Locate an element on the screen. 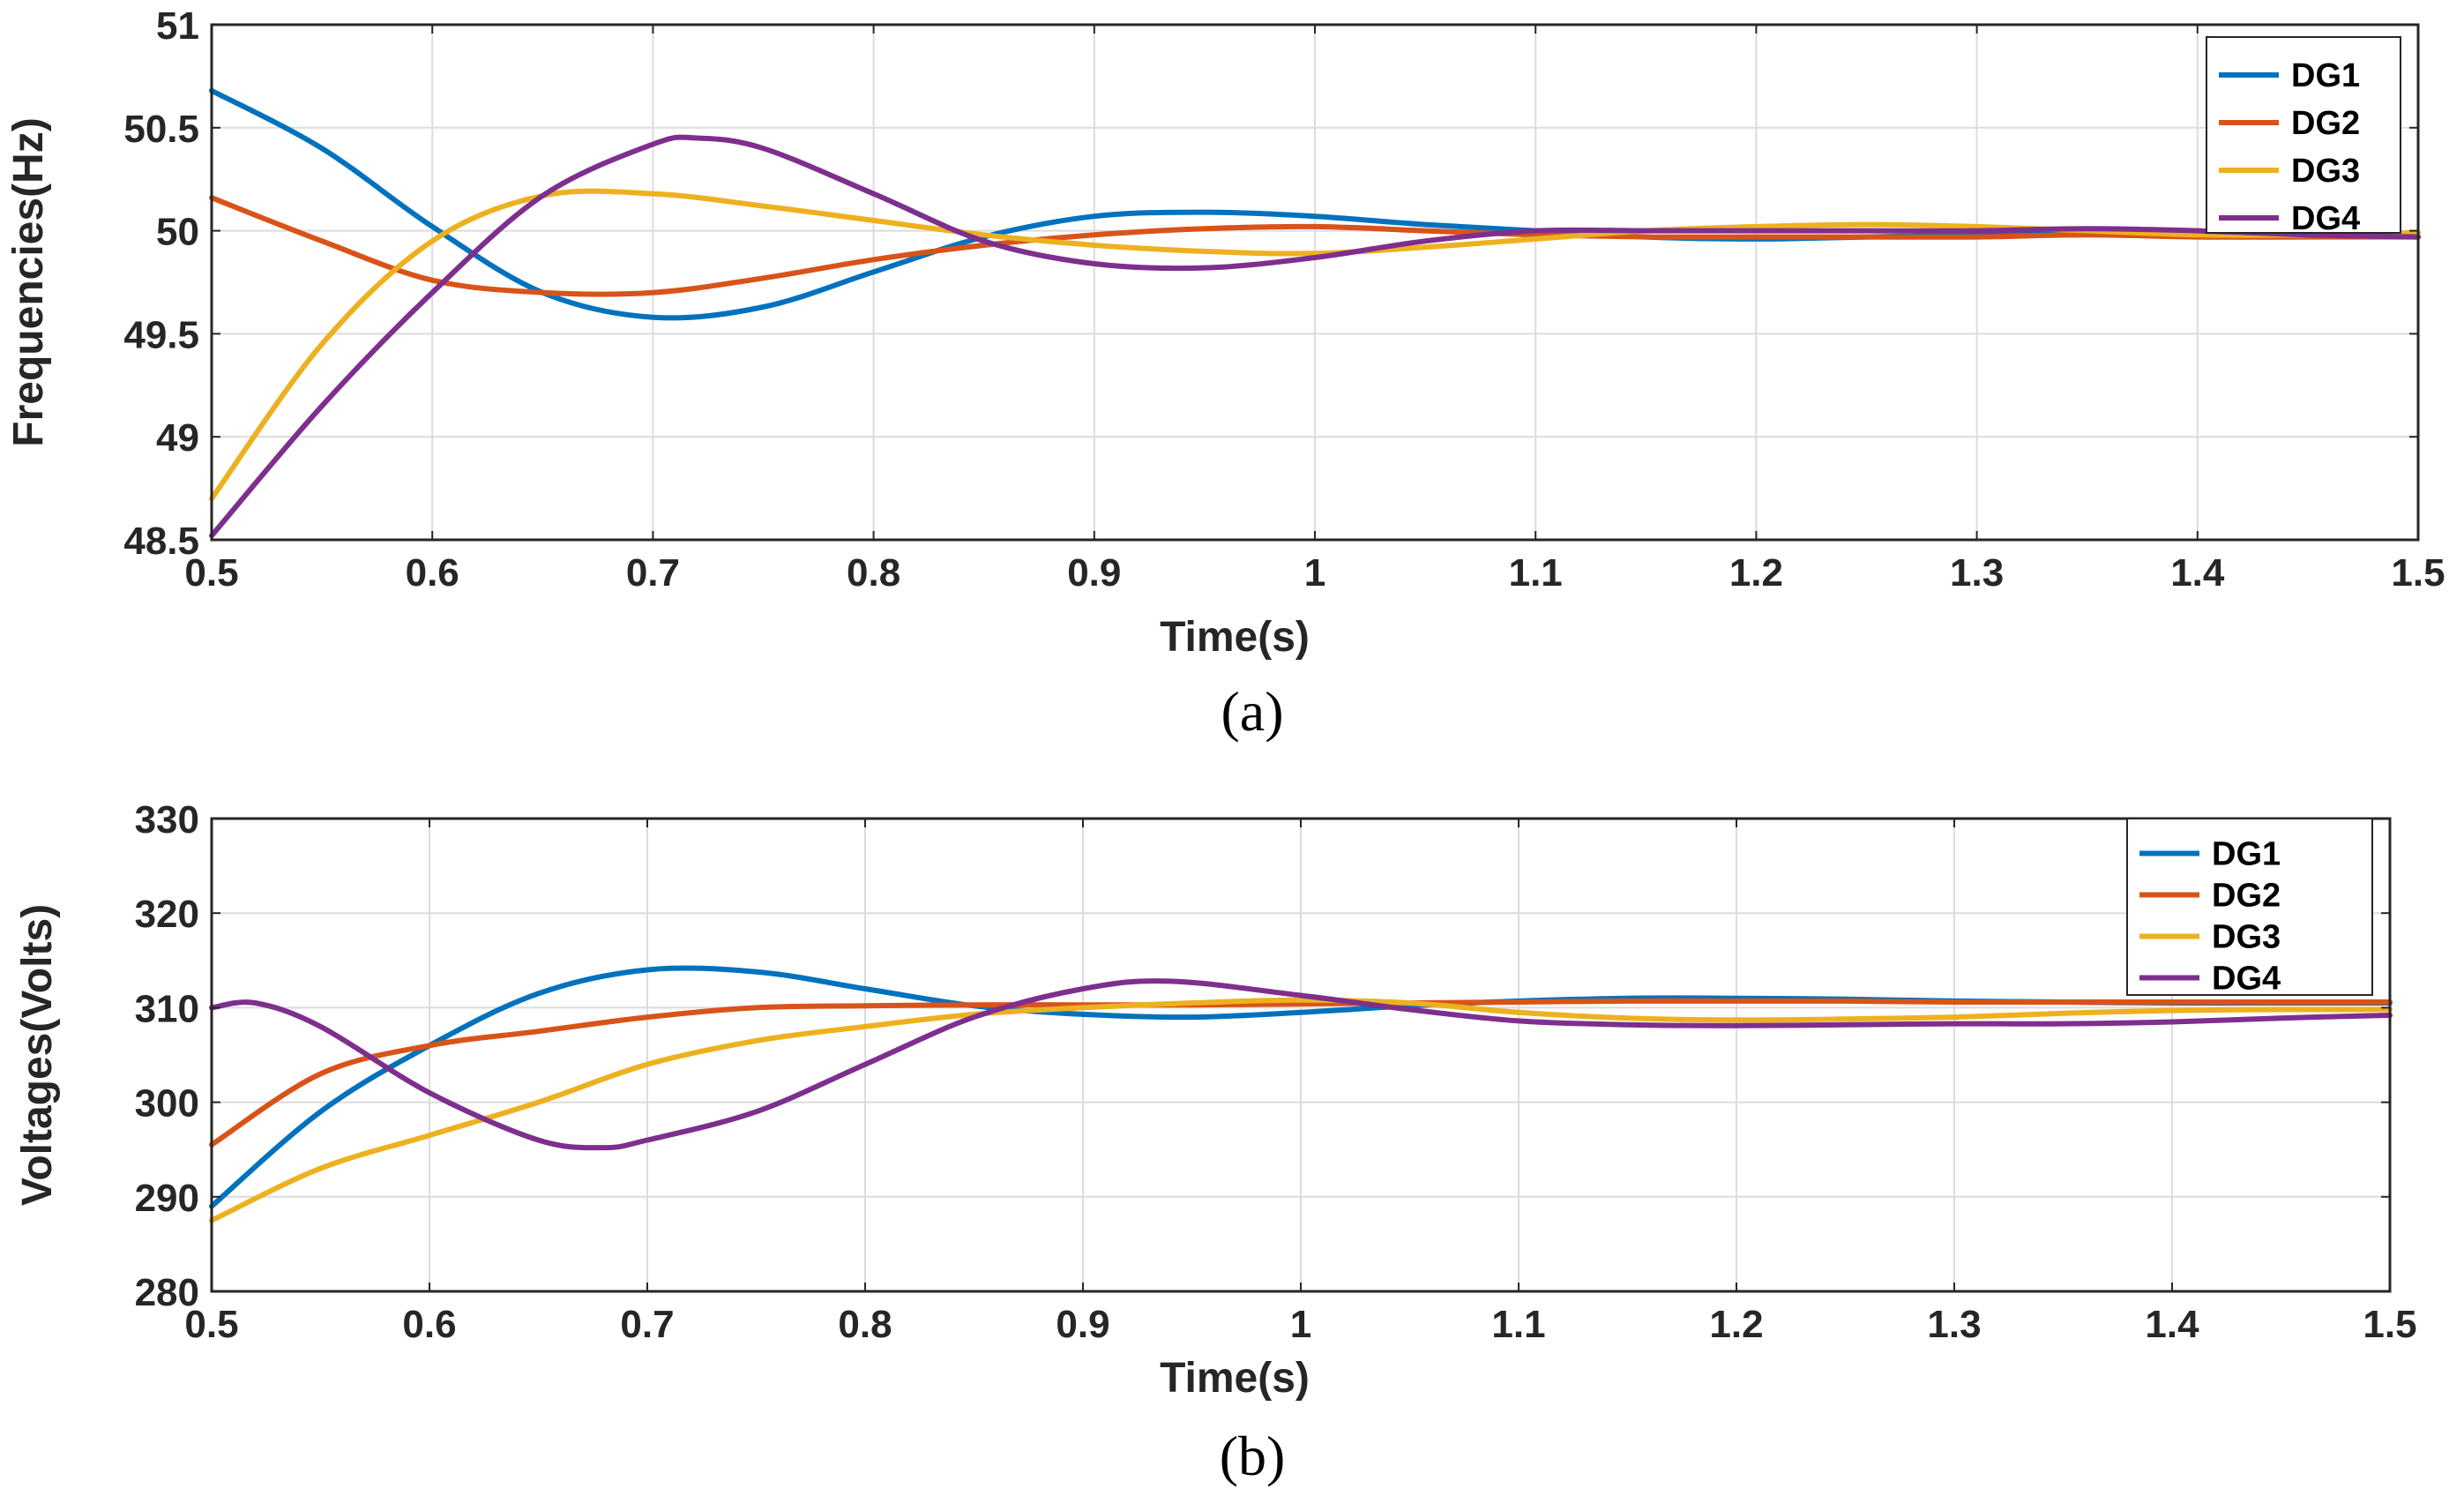 This screenshot has width=2464, height=1496. chart2-x-tick-label: 1.4 is located at coordinates (2172, 1324).